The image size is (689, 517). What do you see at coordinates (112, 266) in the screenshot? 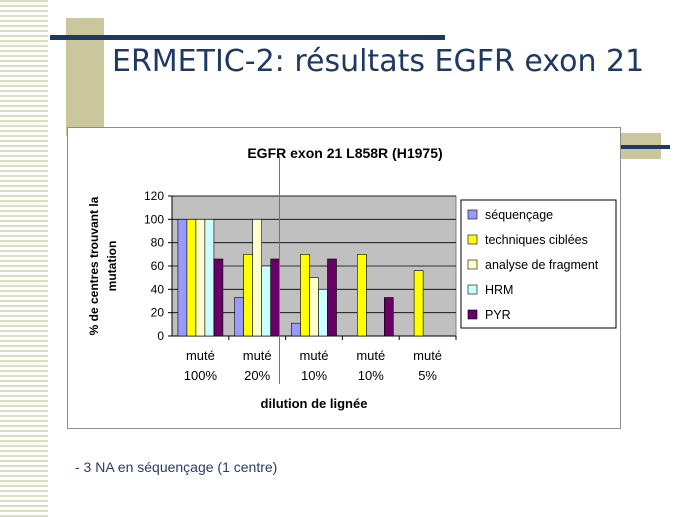
I see `y-axis-label: mutation` at bounding box center [112, 266].